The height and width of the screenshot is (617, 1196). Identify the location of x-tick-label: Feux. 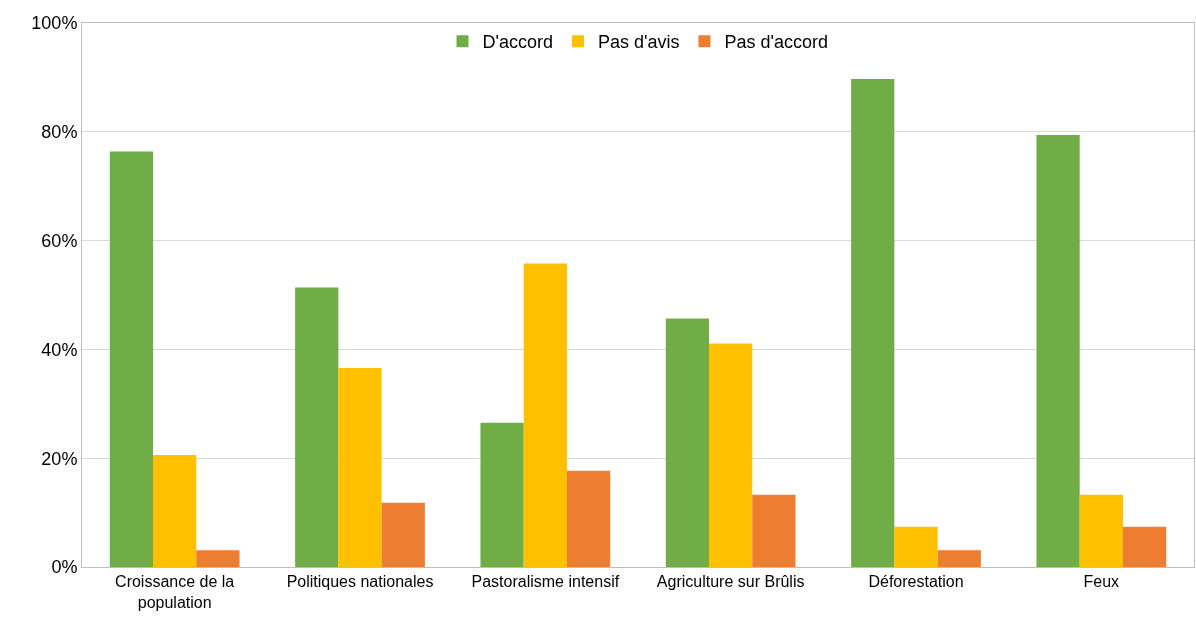
(1101, 582).